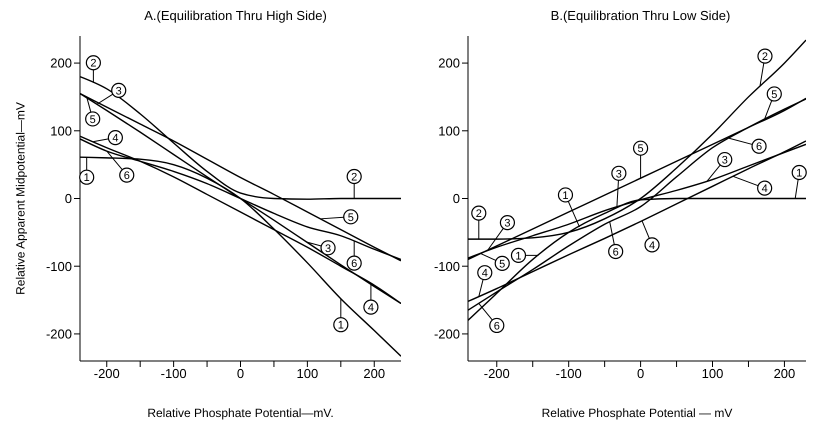  Describe the element at coordinates (637, 413) in the screenshot. I see `x-axis-title: Relative Phosphate Potential — mV` at that location.